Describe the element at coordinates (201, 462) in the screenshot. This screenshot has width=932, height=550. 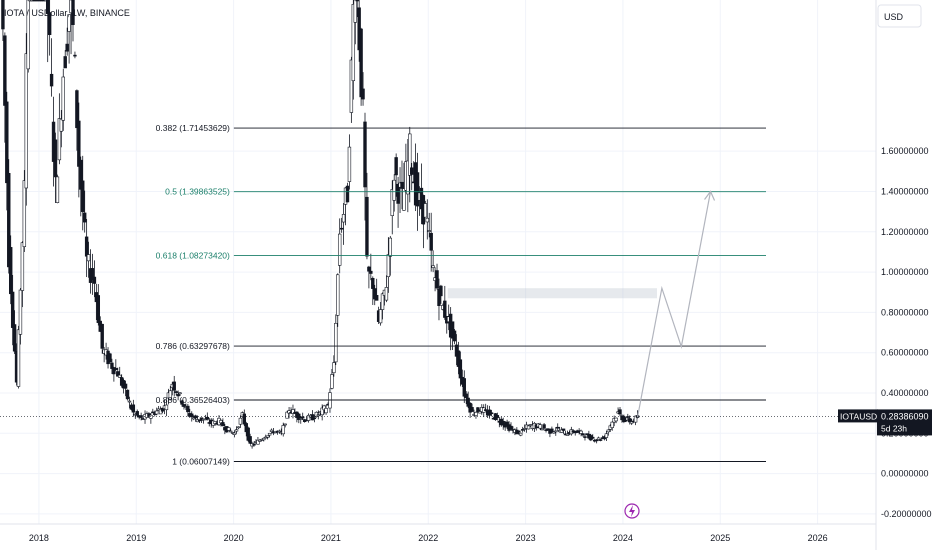
I see `fib-level-label: 1 (0.06007149)` at that location.